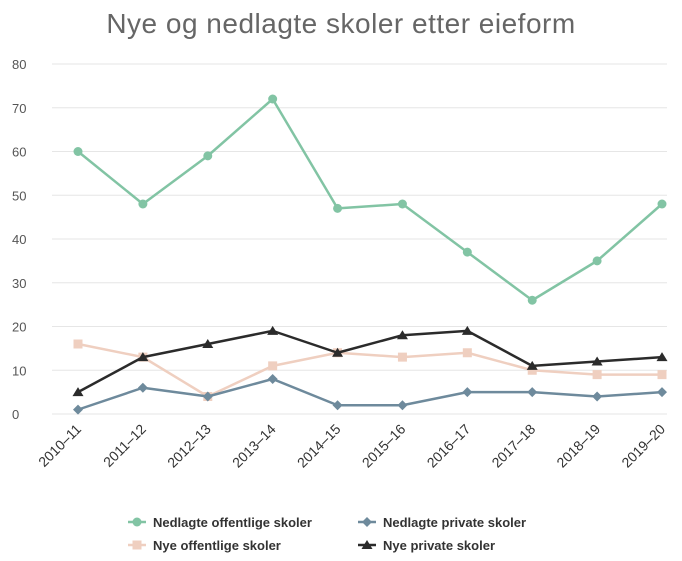 The width and height of the screenshot is (682, 561). Describe the element at coordinates (254, 446) in the screenshot. I see `x-tick-label: 2013–14` at that location.